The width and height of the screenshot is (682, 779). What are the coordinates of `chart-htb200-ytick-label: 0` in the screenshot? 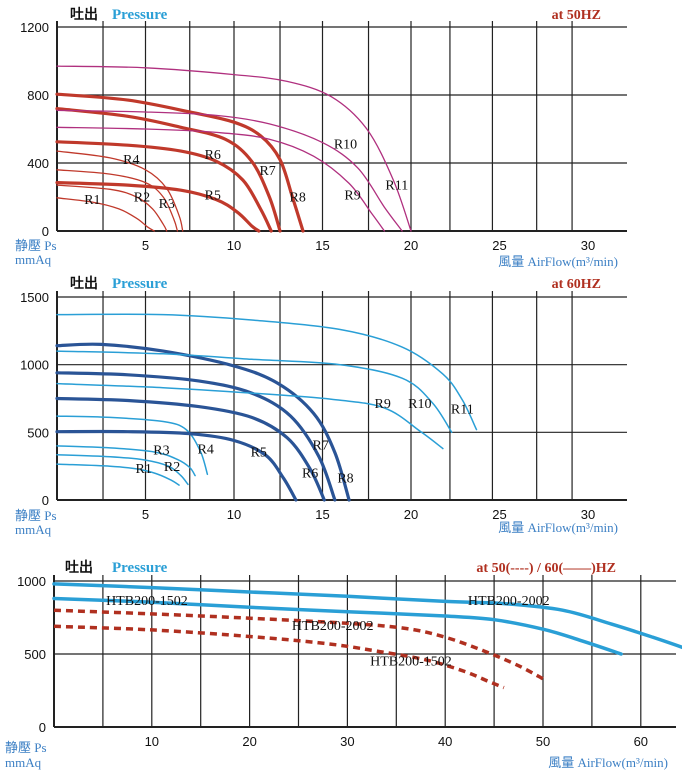 It's located at (42, 727).